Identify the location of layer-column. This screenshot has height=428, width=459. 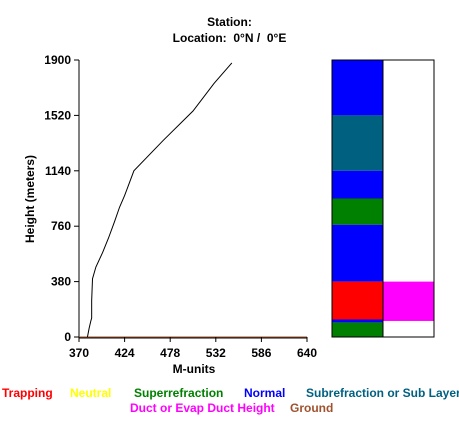
(383, 198).